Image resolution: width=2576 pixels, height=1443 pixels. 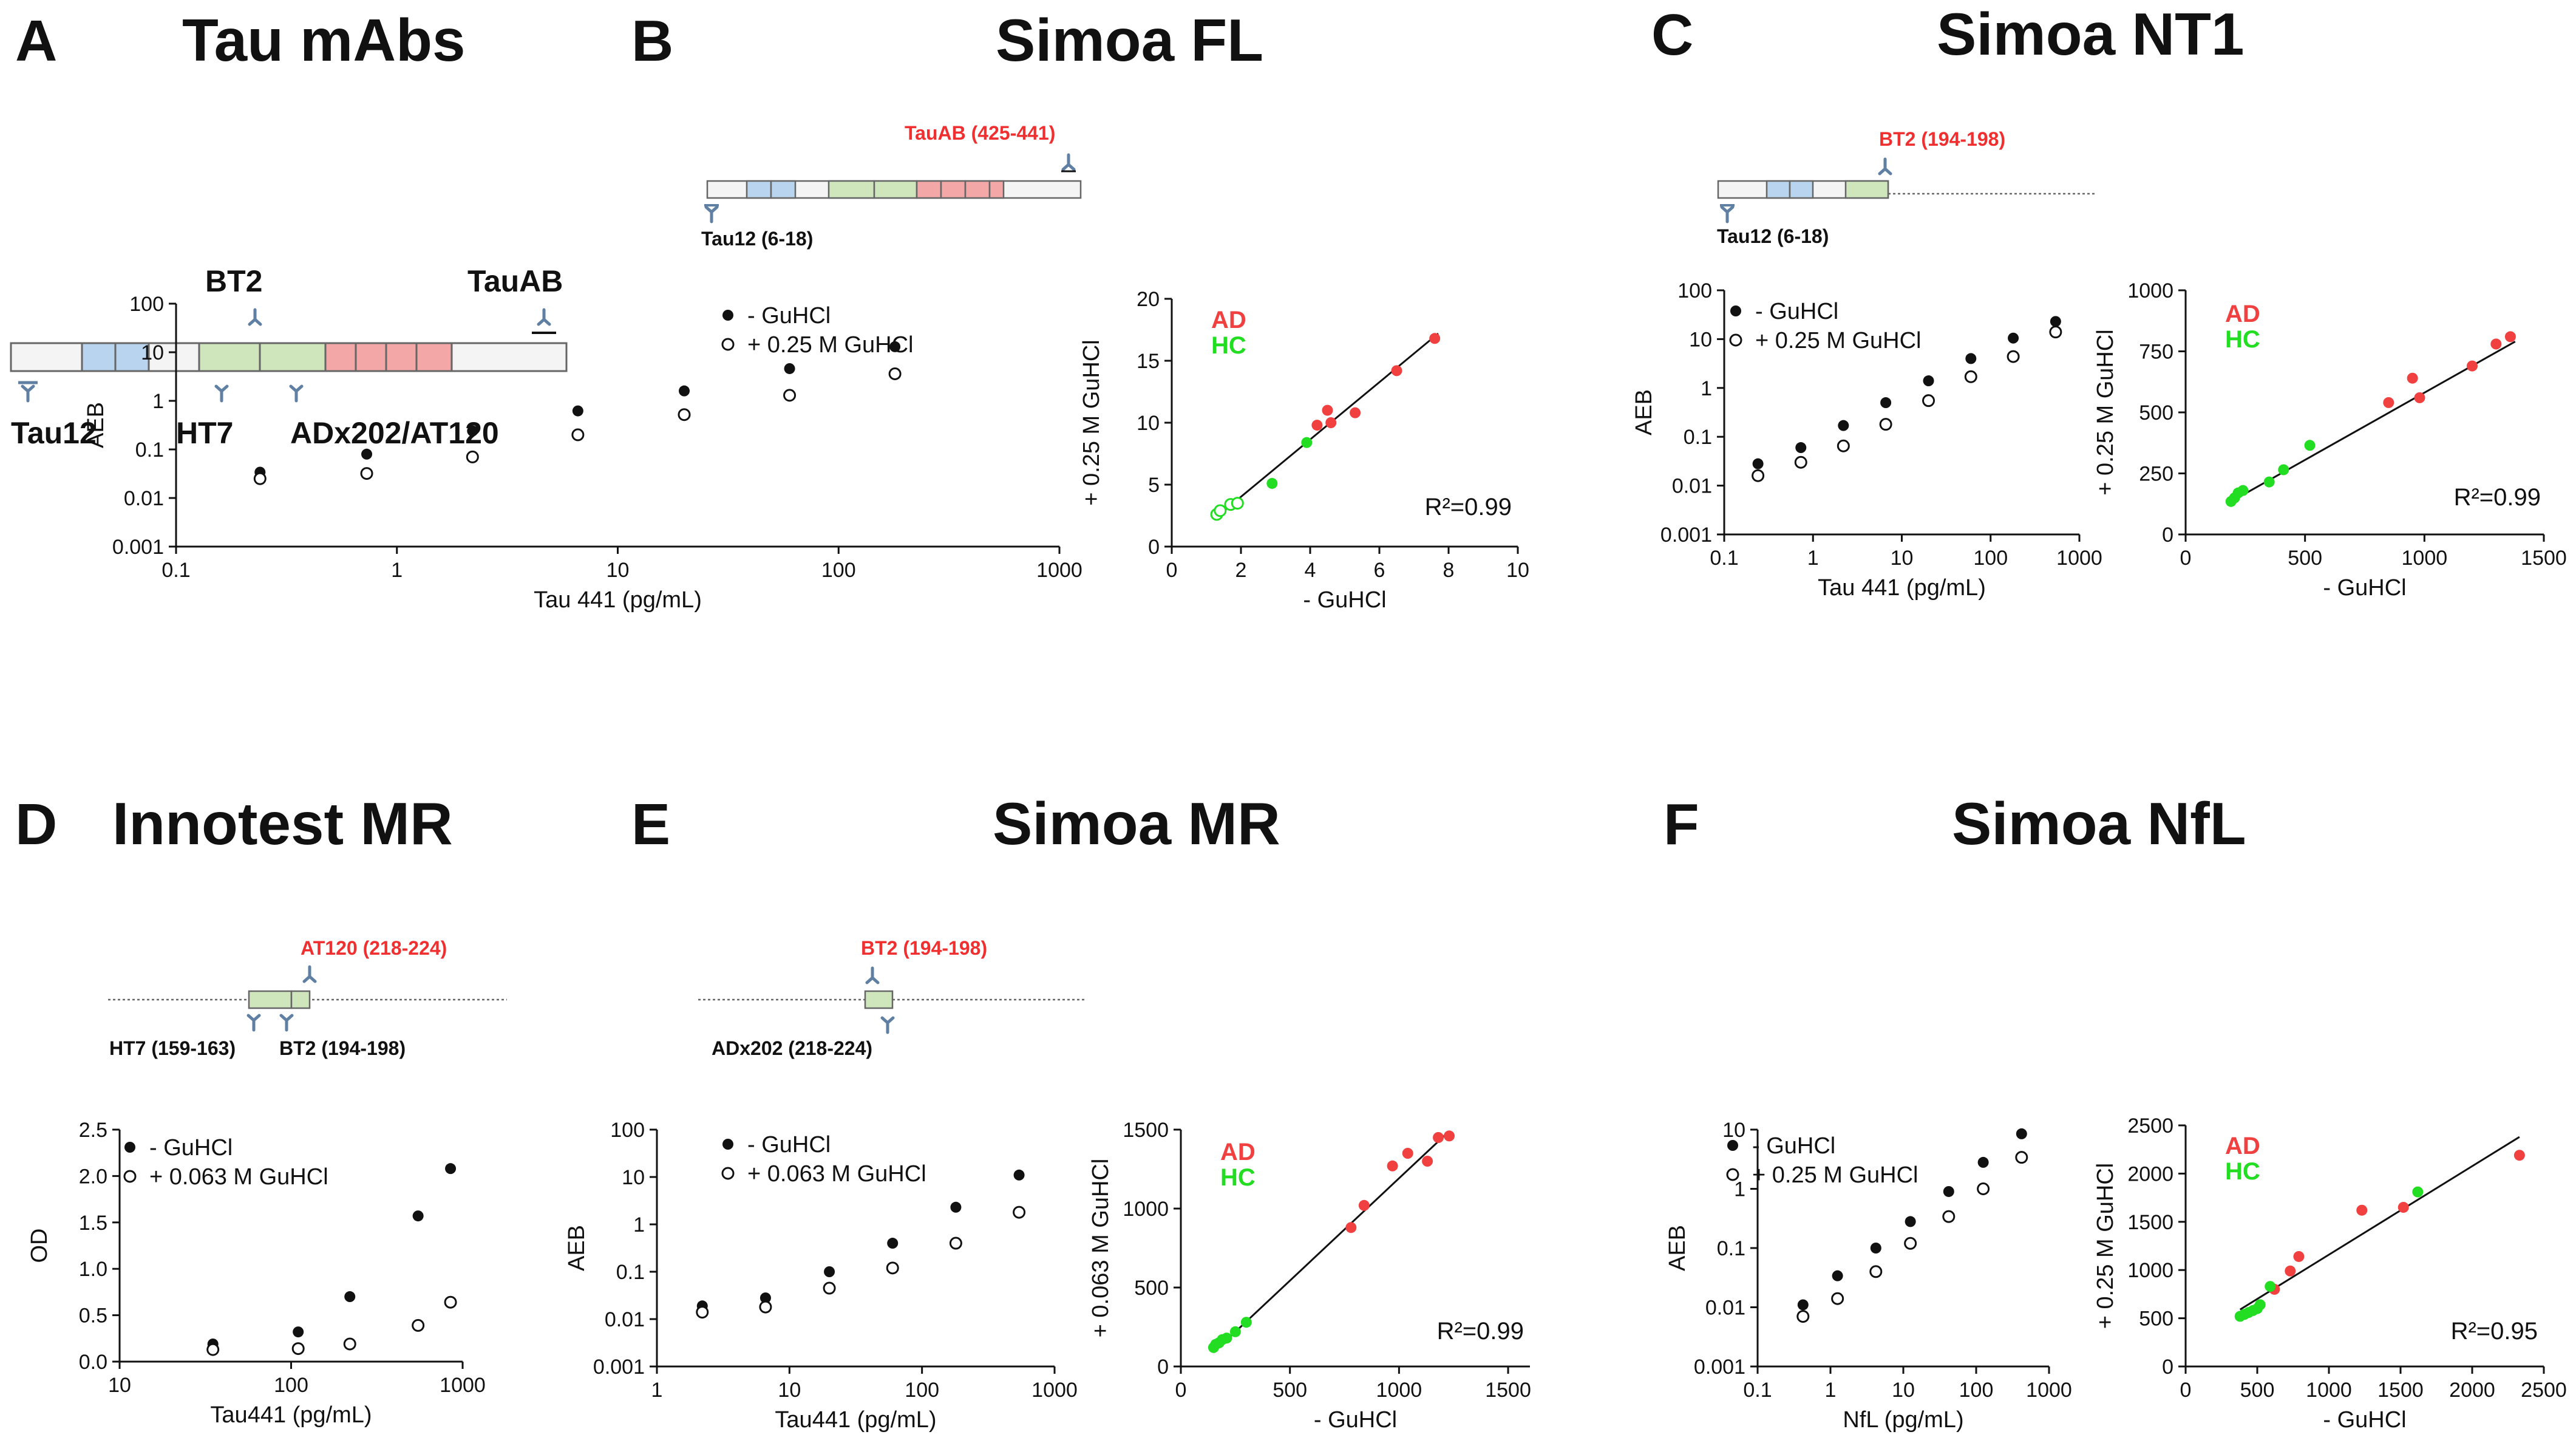 What do you see at coordinates (93, 1177) in the screenshot?
I see `y-tick-label: 2.0` at bounding box center [93, 1177].